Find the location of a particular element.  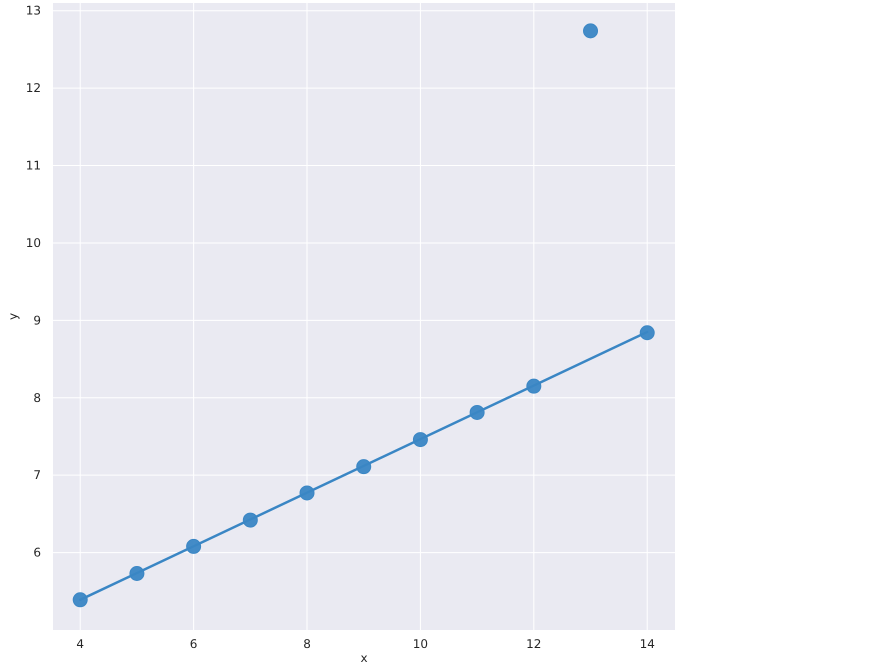

x-tick-label: 4 is located at coordinates (80, 644).